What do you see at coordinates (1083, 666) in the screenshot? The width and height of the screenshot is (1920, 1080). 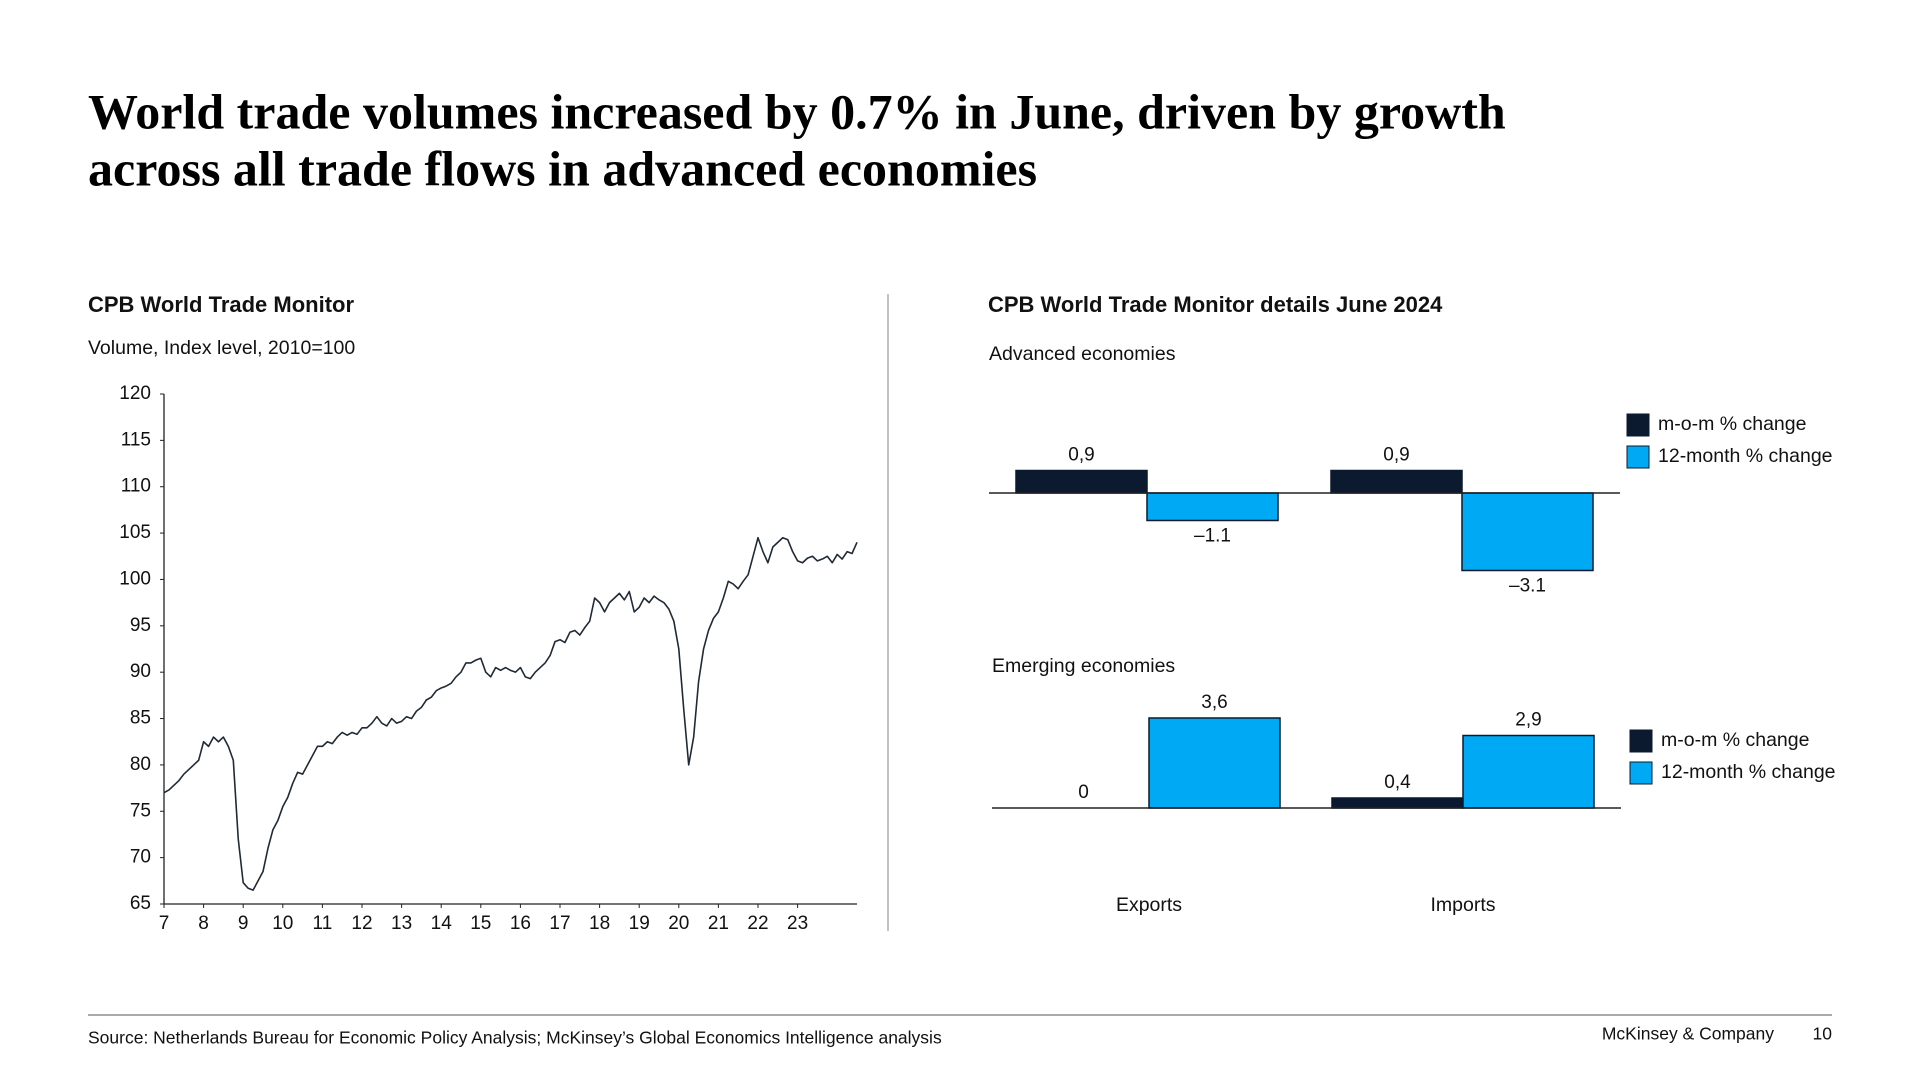 I see `panel-title: Emerging economies` at bounding box center [1083, 666].